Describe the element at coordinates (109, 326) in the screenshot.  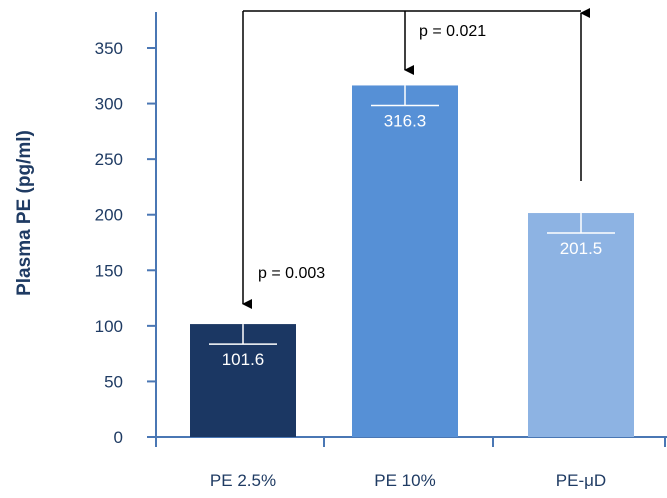
I see `y-tick-label: 100` at that location.